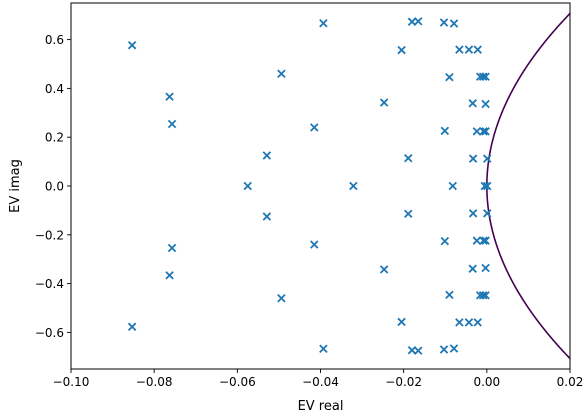  Describe the element at coordinates (237, 382) in the screenshot. I see `x-tick-label: −0.06` at that location.